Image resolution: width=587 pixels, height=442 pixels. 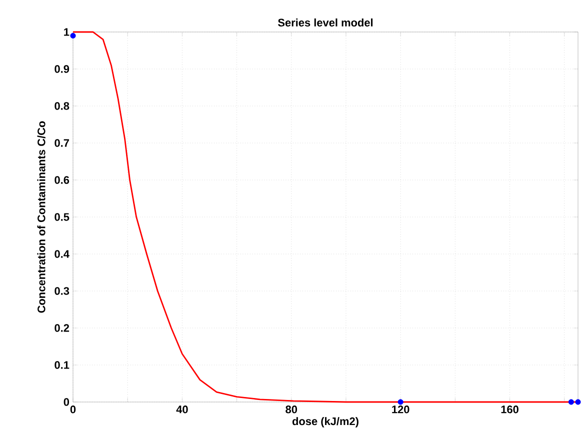 I want to click on y-tick-label: 0.9, so click(x=62, y=69).